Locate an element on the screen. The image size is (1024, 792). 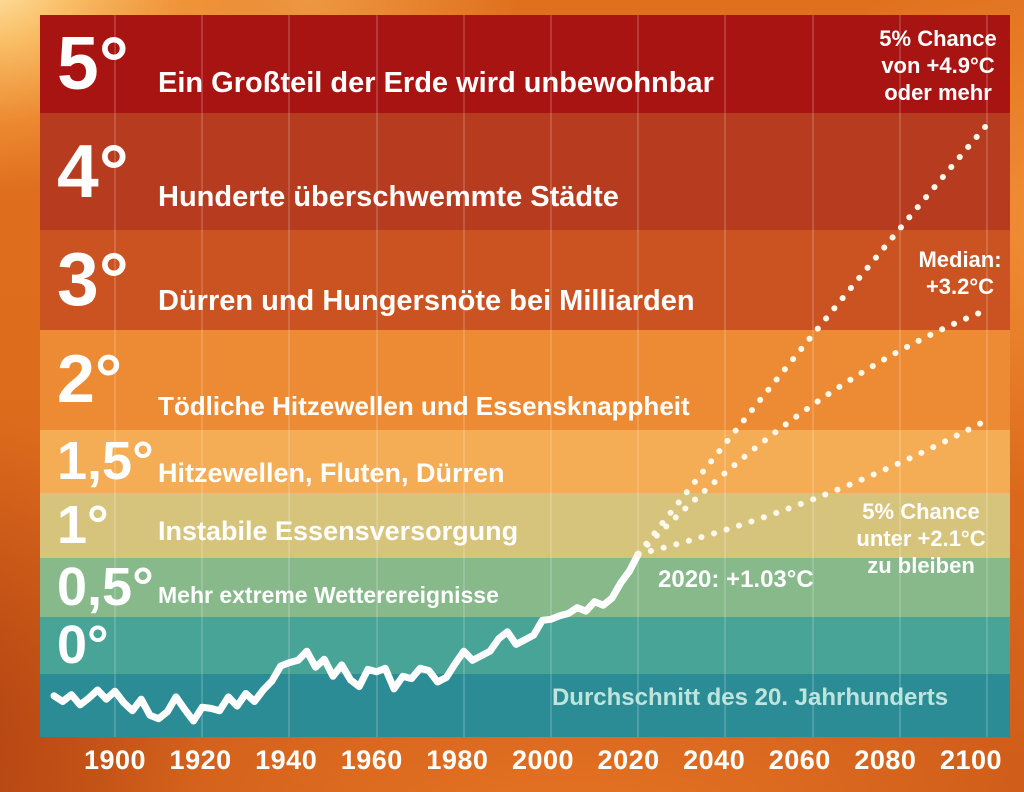
annotation-2020-value: 2020: +1.03°C is located at coordinates (736, 579).